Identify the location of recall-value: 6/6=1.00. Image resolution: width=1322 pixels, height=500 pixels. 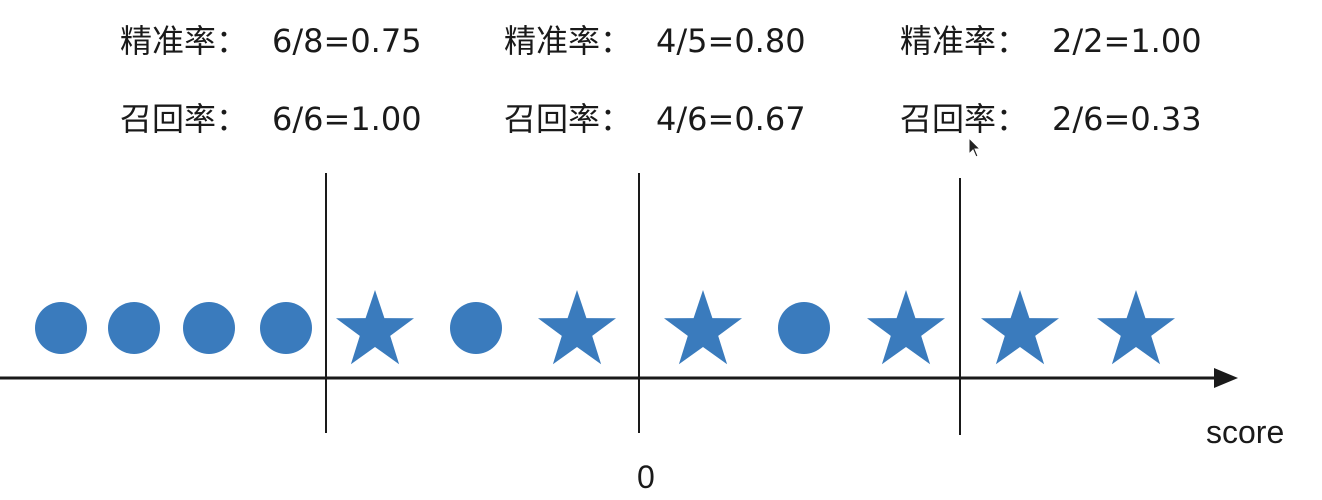
(347, 119).